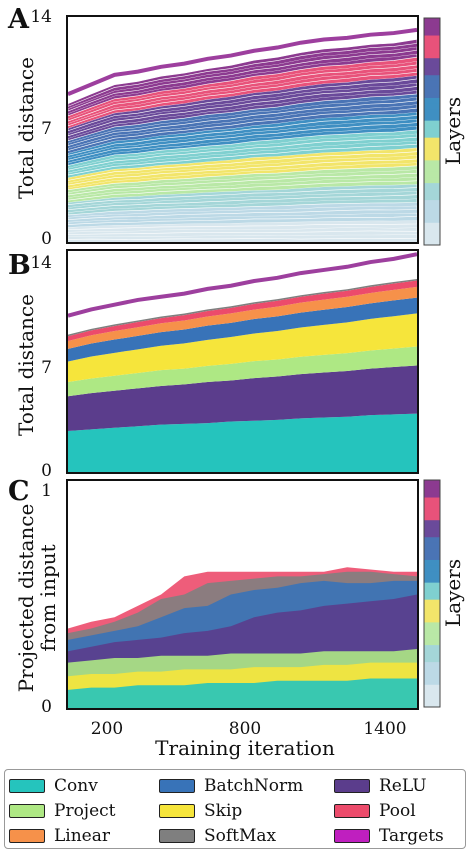  Describe the element at coordinates (46, 368) in the screenshot. I see `panel-b-ytick-7: 7` at that location.